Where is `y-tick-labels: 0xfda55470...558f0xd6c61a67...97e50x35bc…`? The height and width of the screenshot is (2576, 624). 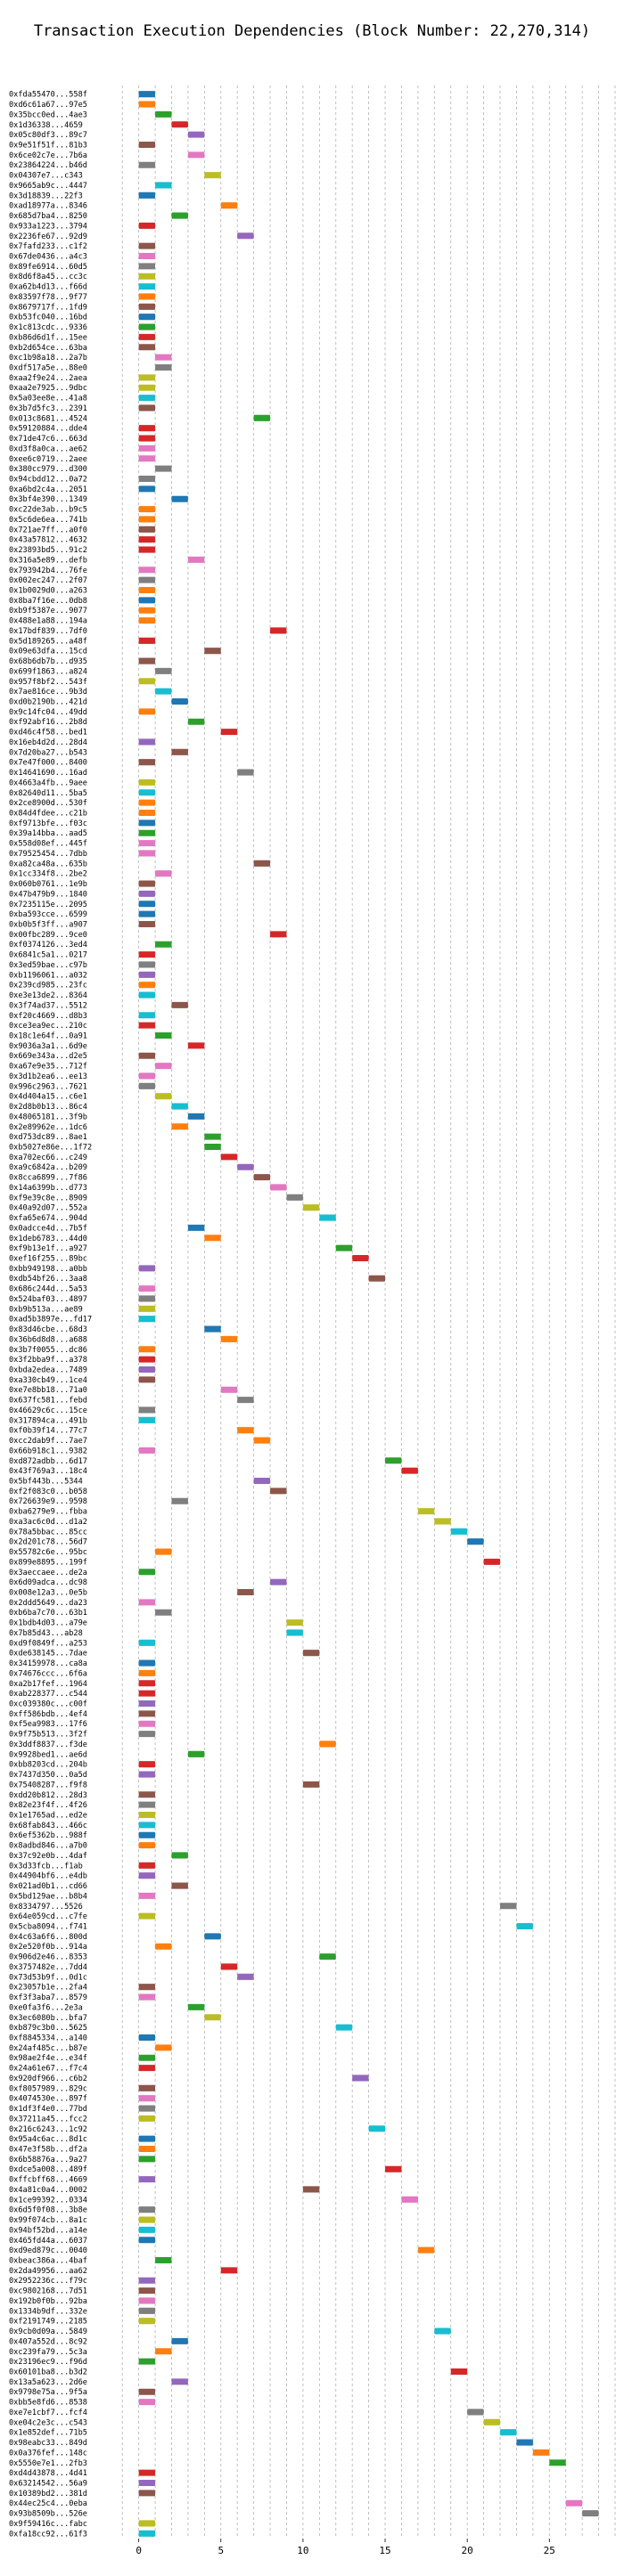 y-tick-labels: 0xfda55470...558f0xd6c61a67...97e50x35bc… is located at coordinates (51, 1315).